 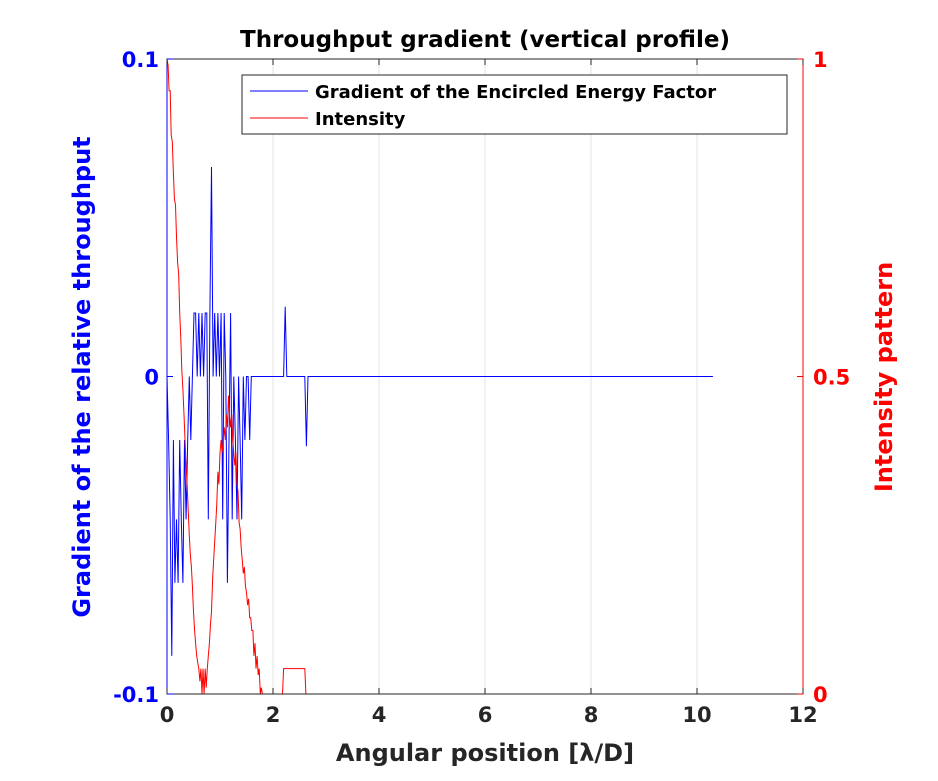 I want to click on right-y-axis-label: Intensity pattern, so click(x=884, y=377).